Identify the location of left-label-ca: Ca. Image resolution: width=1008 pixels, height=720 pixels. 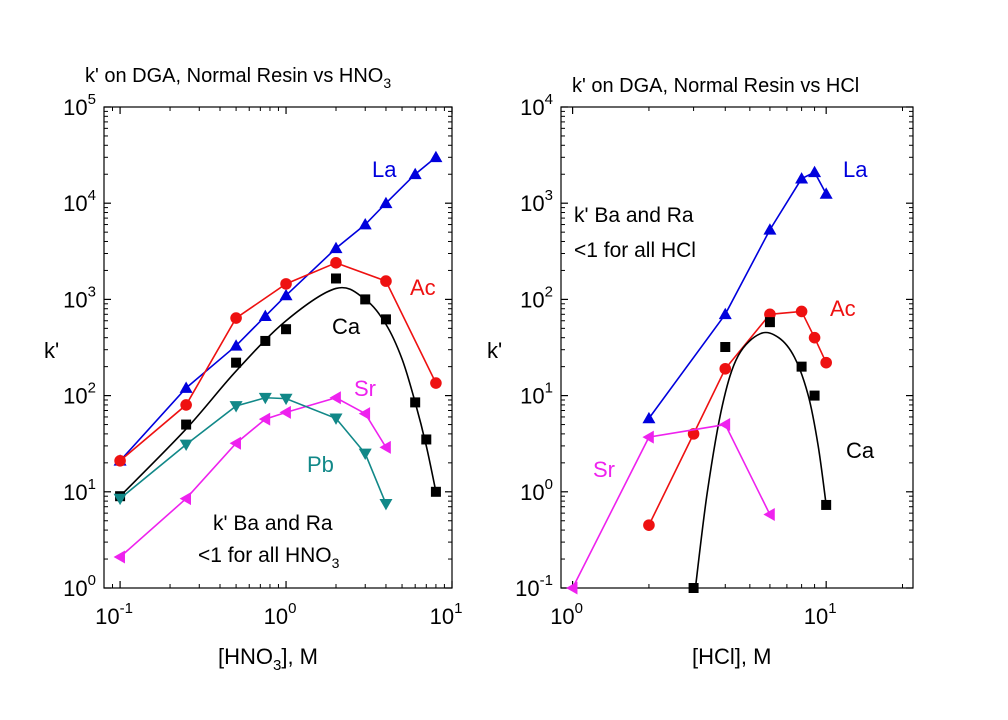
(346, 326).